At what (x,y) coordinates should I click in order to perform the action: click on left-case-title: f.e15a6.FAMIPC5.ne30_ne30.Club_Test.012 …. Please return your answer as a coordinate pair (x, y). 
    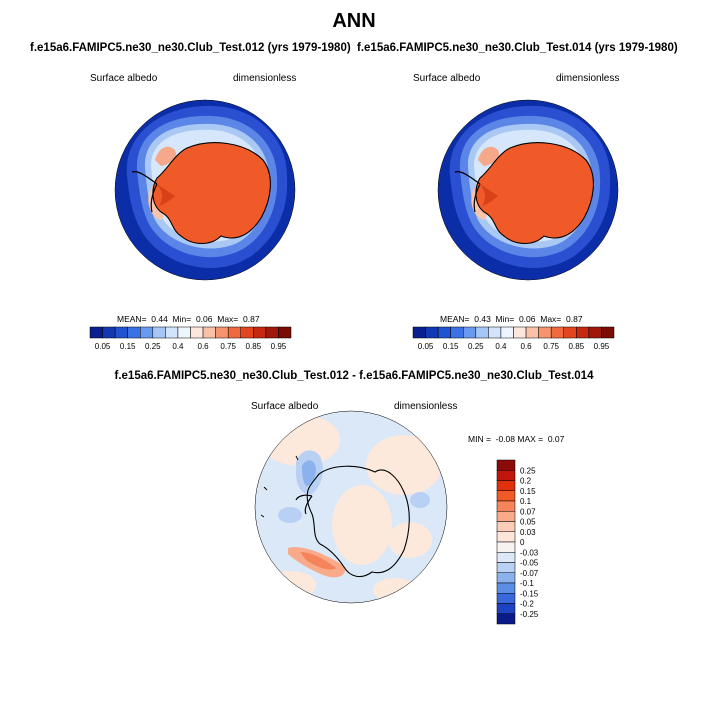
    Looking at the image, I should click on (190, 48).